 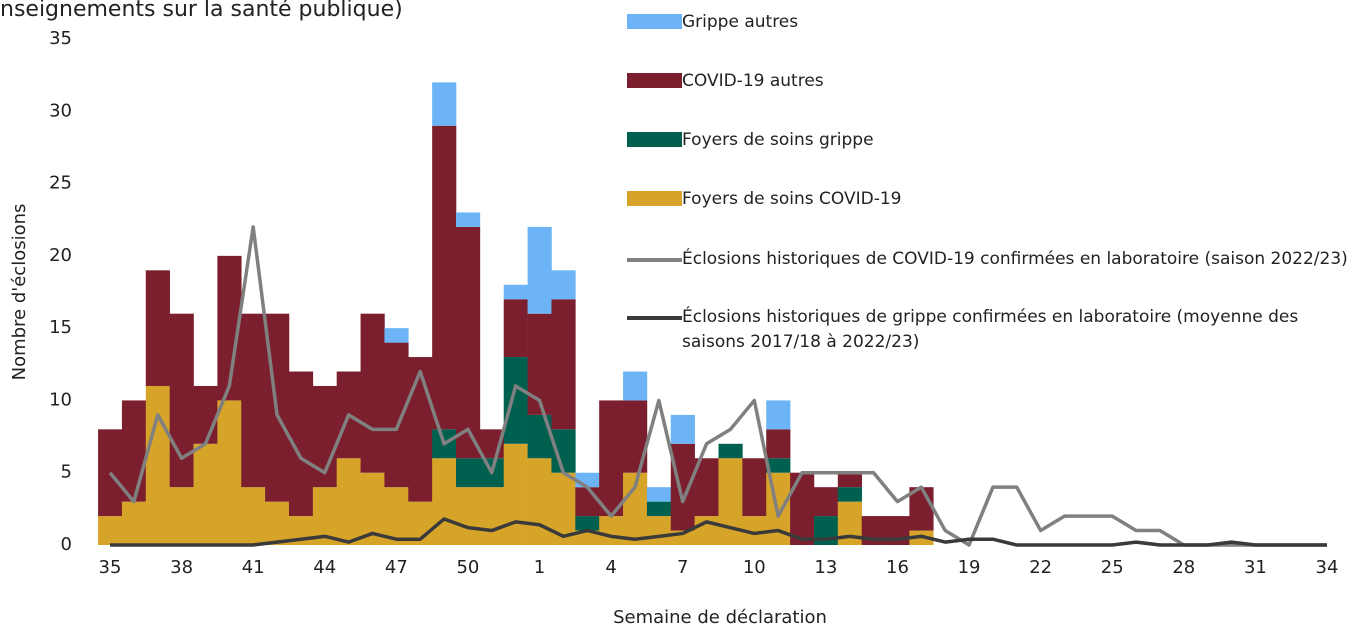 What do you see at coordinates (778, 140) in the screenshot?
I see `legend-label: Foyers de soins grippe` at bounding box center [778, 140].